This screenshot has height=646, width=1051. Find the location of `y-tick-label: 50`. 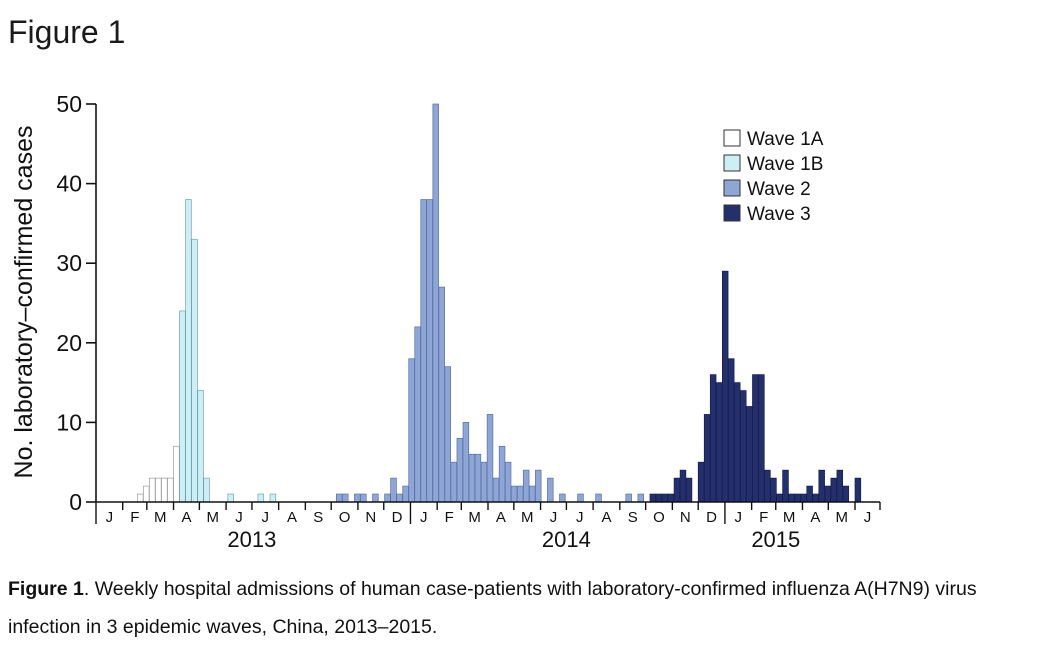

y-tick-label: 50 is located at coordinates (69, 104).